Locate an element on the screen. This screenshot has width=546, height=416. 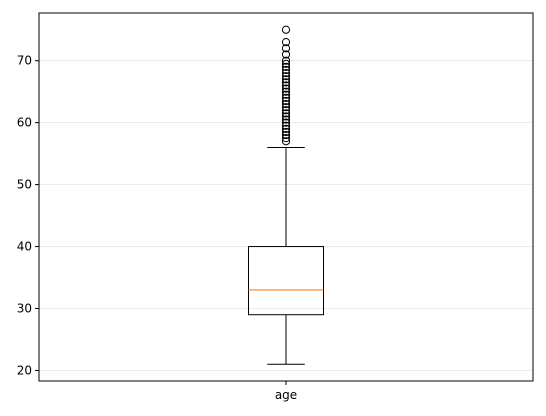
x-axis-ticks: age is located at coordinates (286, 391).